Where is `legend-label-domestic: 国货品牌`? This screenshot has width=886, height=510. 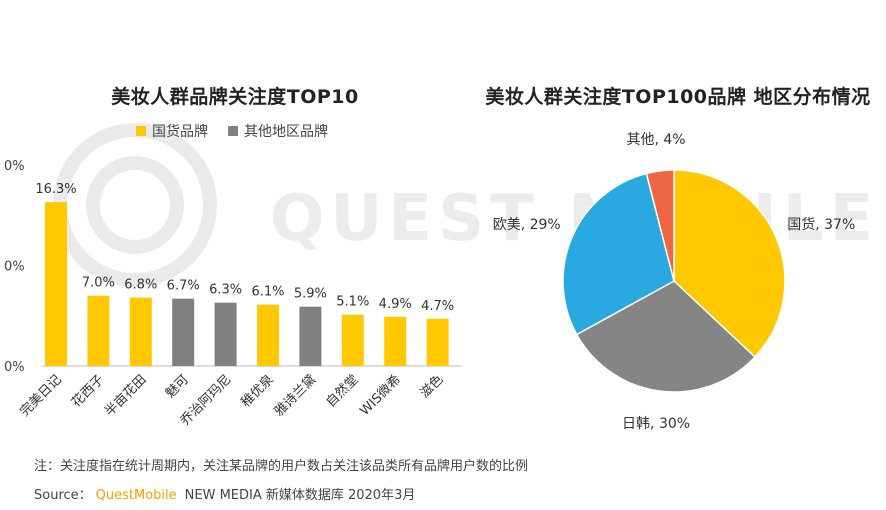
legend-label-domestic: 国货品牌 is located at coordinates (180, 132).